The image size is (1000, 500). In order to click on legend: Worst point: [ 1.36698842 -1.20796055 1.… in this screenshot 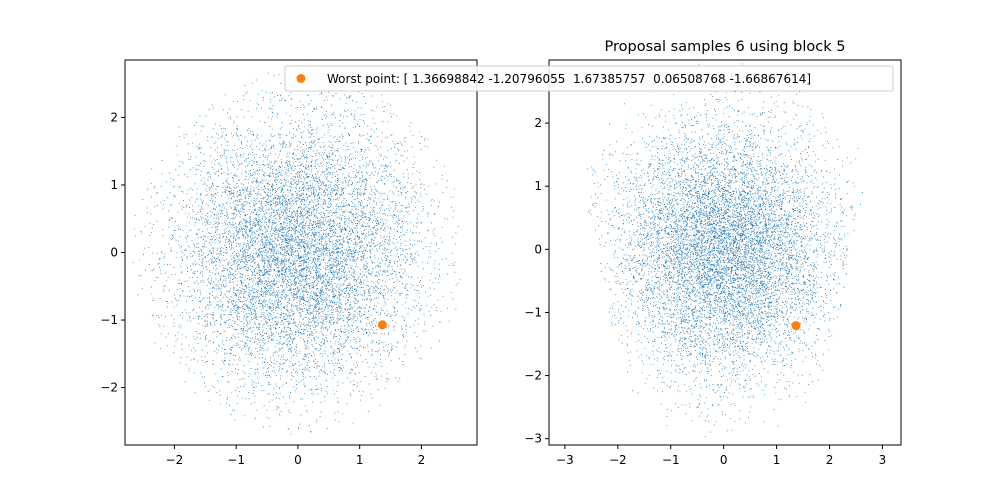, I will do `click(589, 78)`.